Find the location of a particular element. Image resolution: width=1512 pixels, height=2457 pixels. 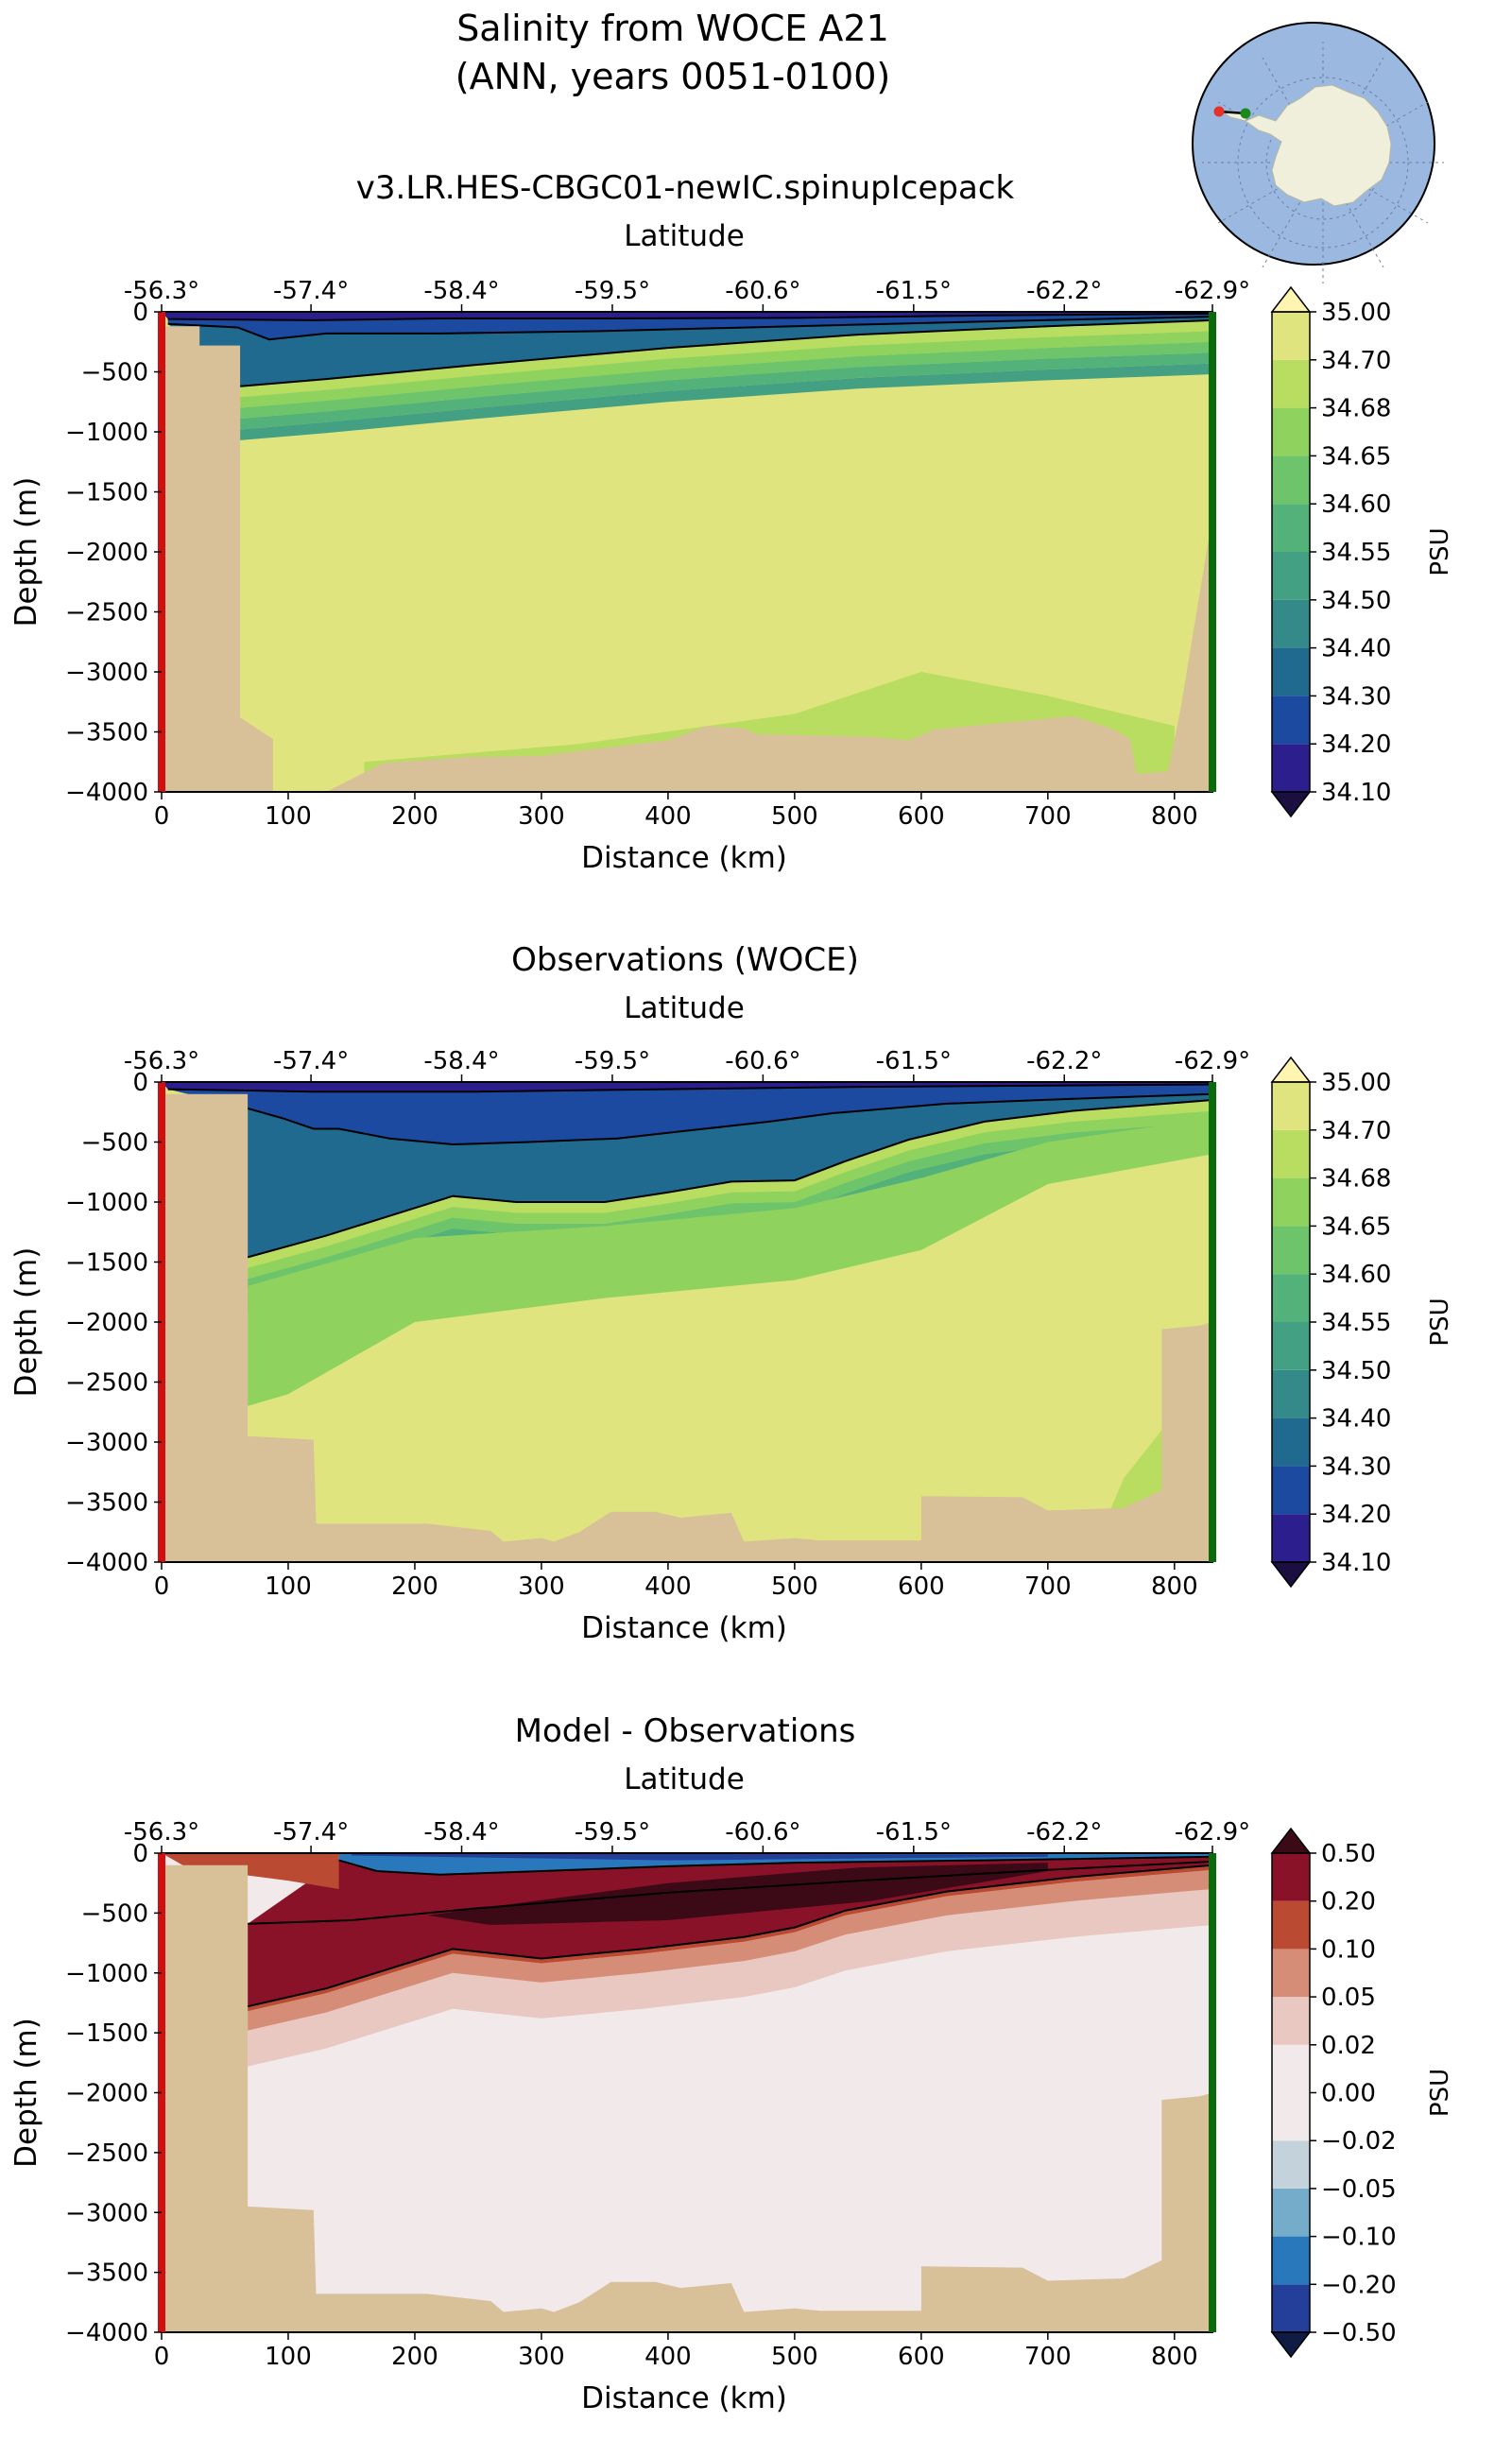

x-tick-label: 600 is located at coordinates (921, 816).